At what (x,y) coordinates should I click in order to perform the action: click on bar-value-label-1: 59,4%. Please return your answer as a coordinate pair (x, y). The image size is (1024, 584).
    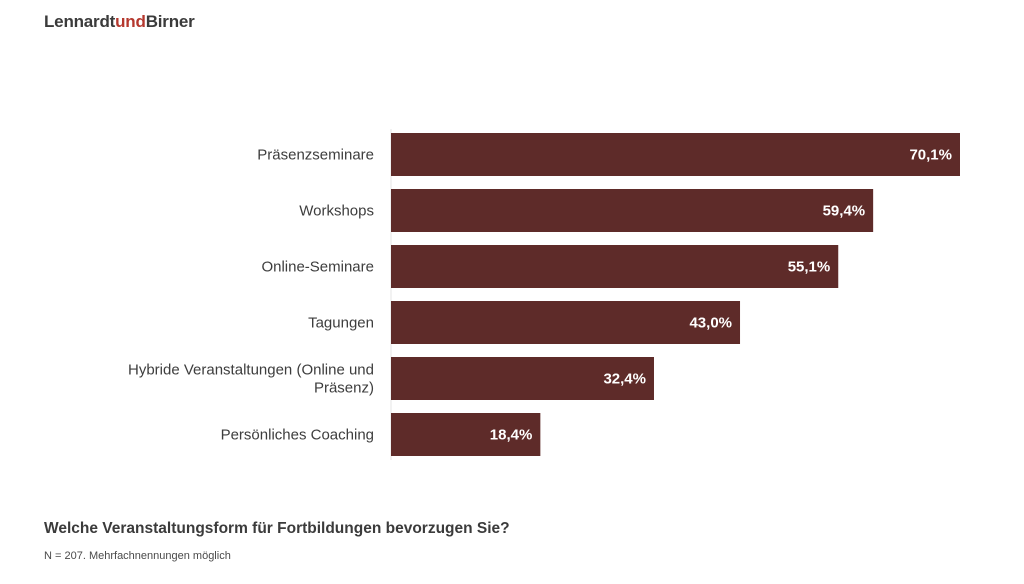
    Looking at the image, I should click on (844, 211).